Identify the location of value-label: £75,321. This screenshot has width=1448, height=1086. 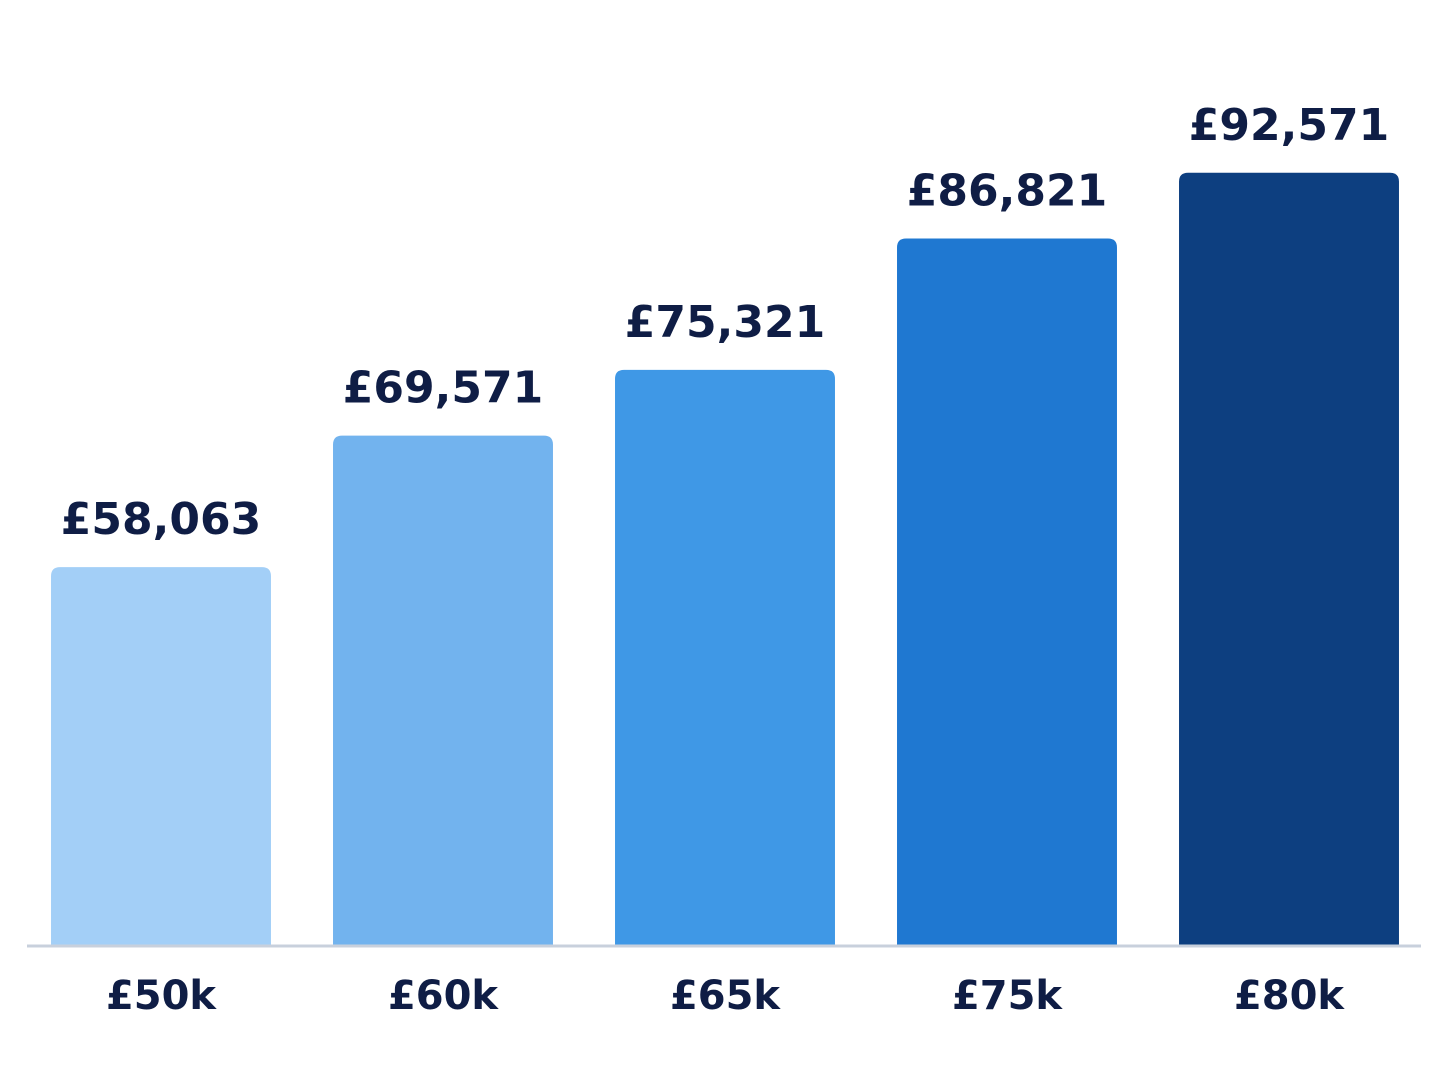
(725, 322).